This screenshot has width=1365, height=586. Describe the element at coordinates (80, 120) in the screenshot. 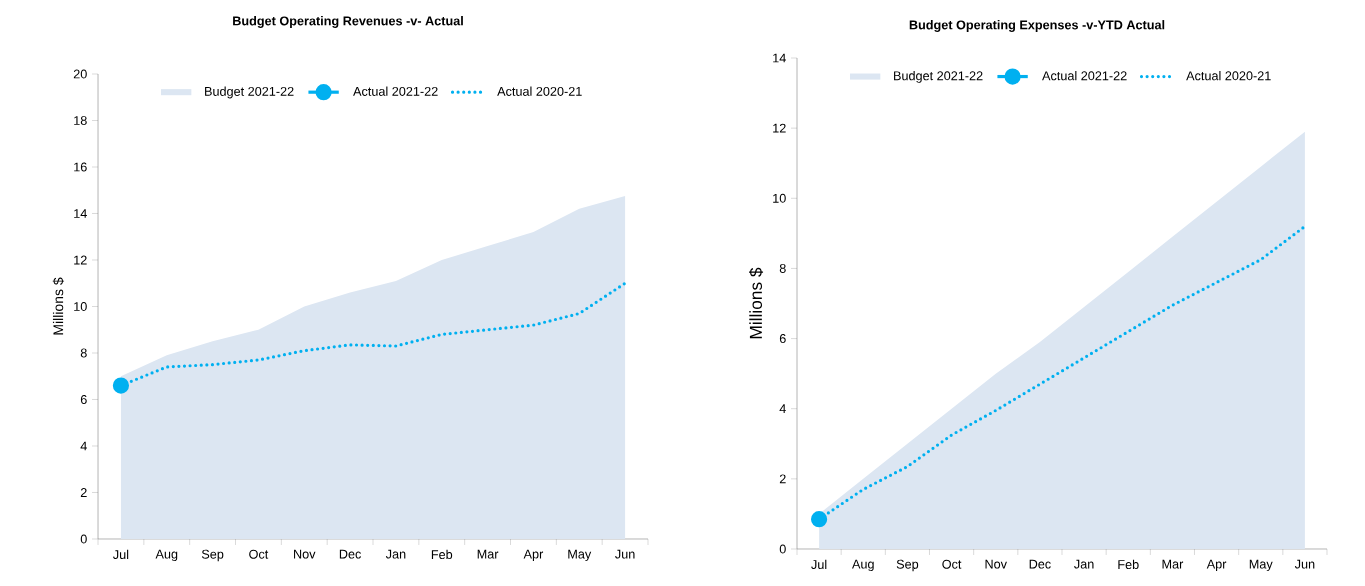

I see `y-tick-label: 18` at that location.